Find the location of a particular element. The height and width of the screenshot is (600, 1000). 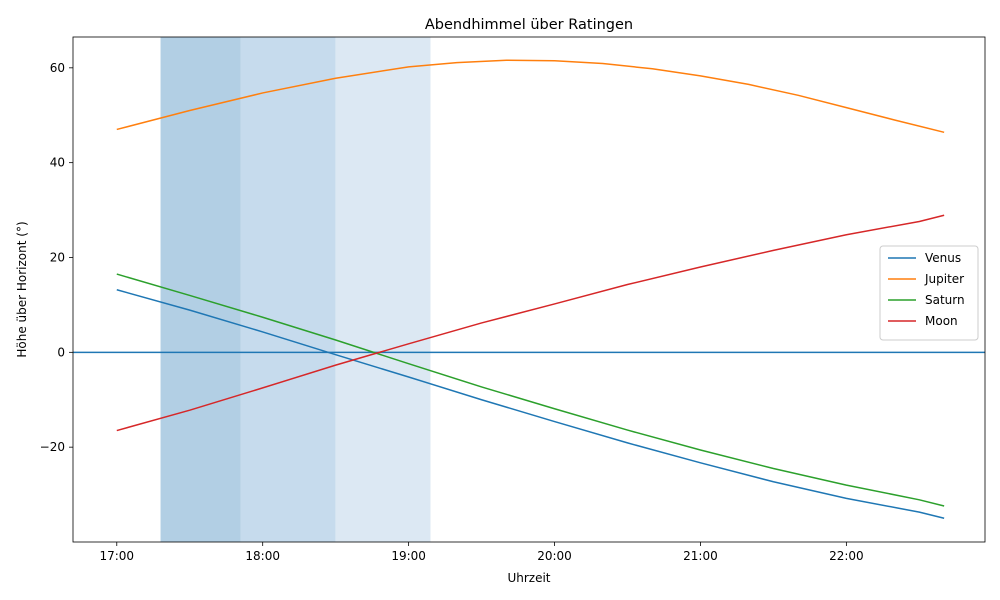

x-axis: 17:00 18:00 19:00 20:00 21:00 22:00 is located at coordinates (481, 552).